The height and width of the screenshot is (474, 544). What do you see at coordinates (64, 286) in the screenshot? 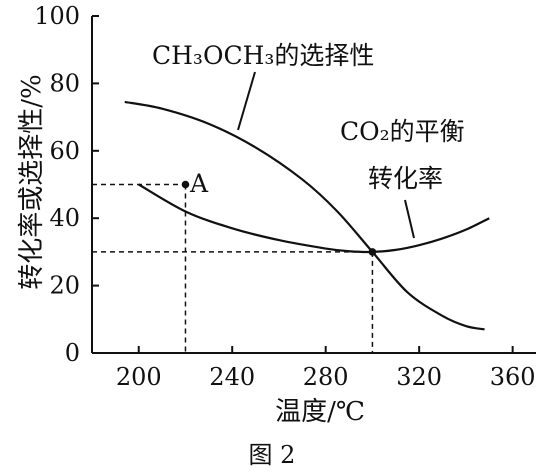
I see `y-tick-label-20: 20` at bounding box center [64, 286].